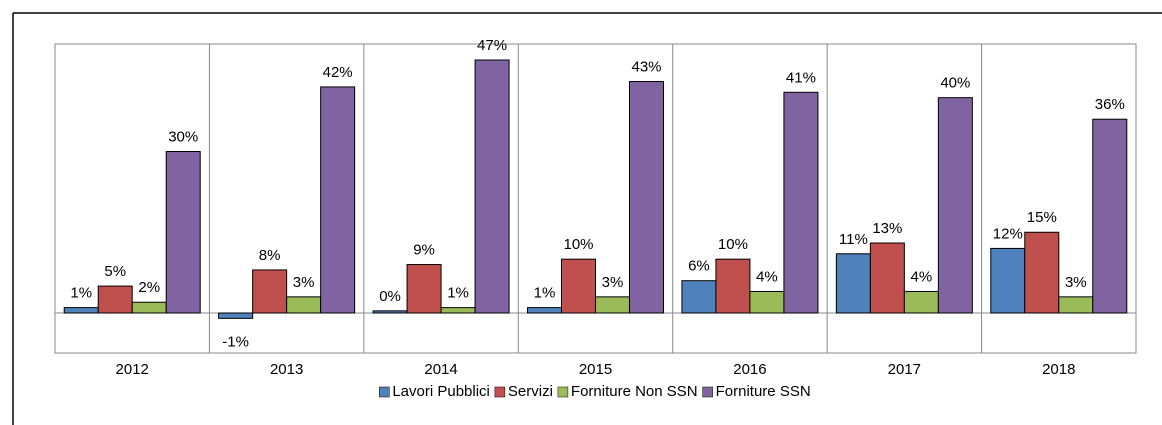  Describe the element at coordinates (286, 369) in the screenshot. I see `x-tick-label: 2013` at that location.